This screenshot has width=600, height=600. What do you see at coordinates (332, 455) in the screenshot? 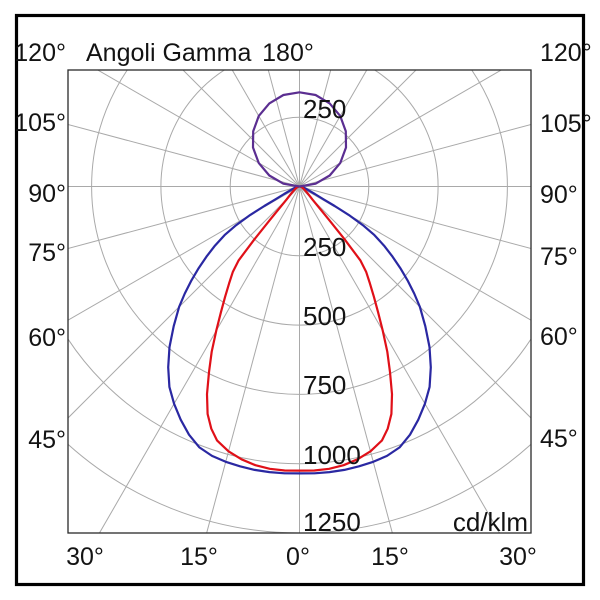
I see `radial-tick-1000: 1000` at bounding box center [332, 455].